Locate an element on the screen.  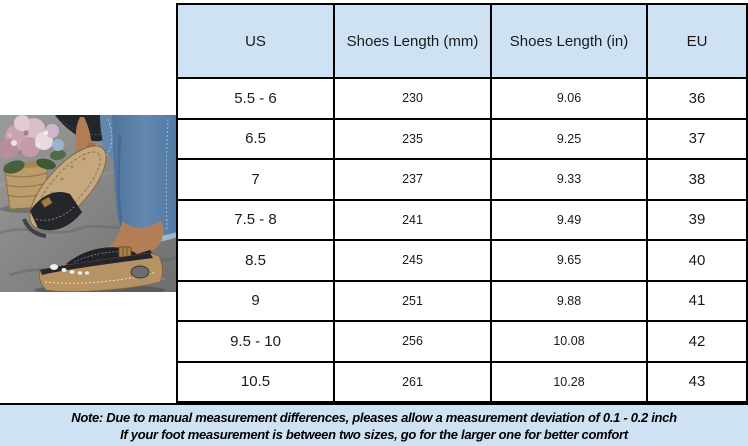
toenails is located at coordinates (69, 269).